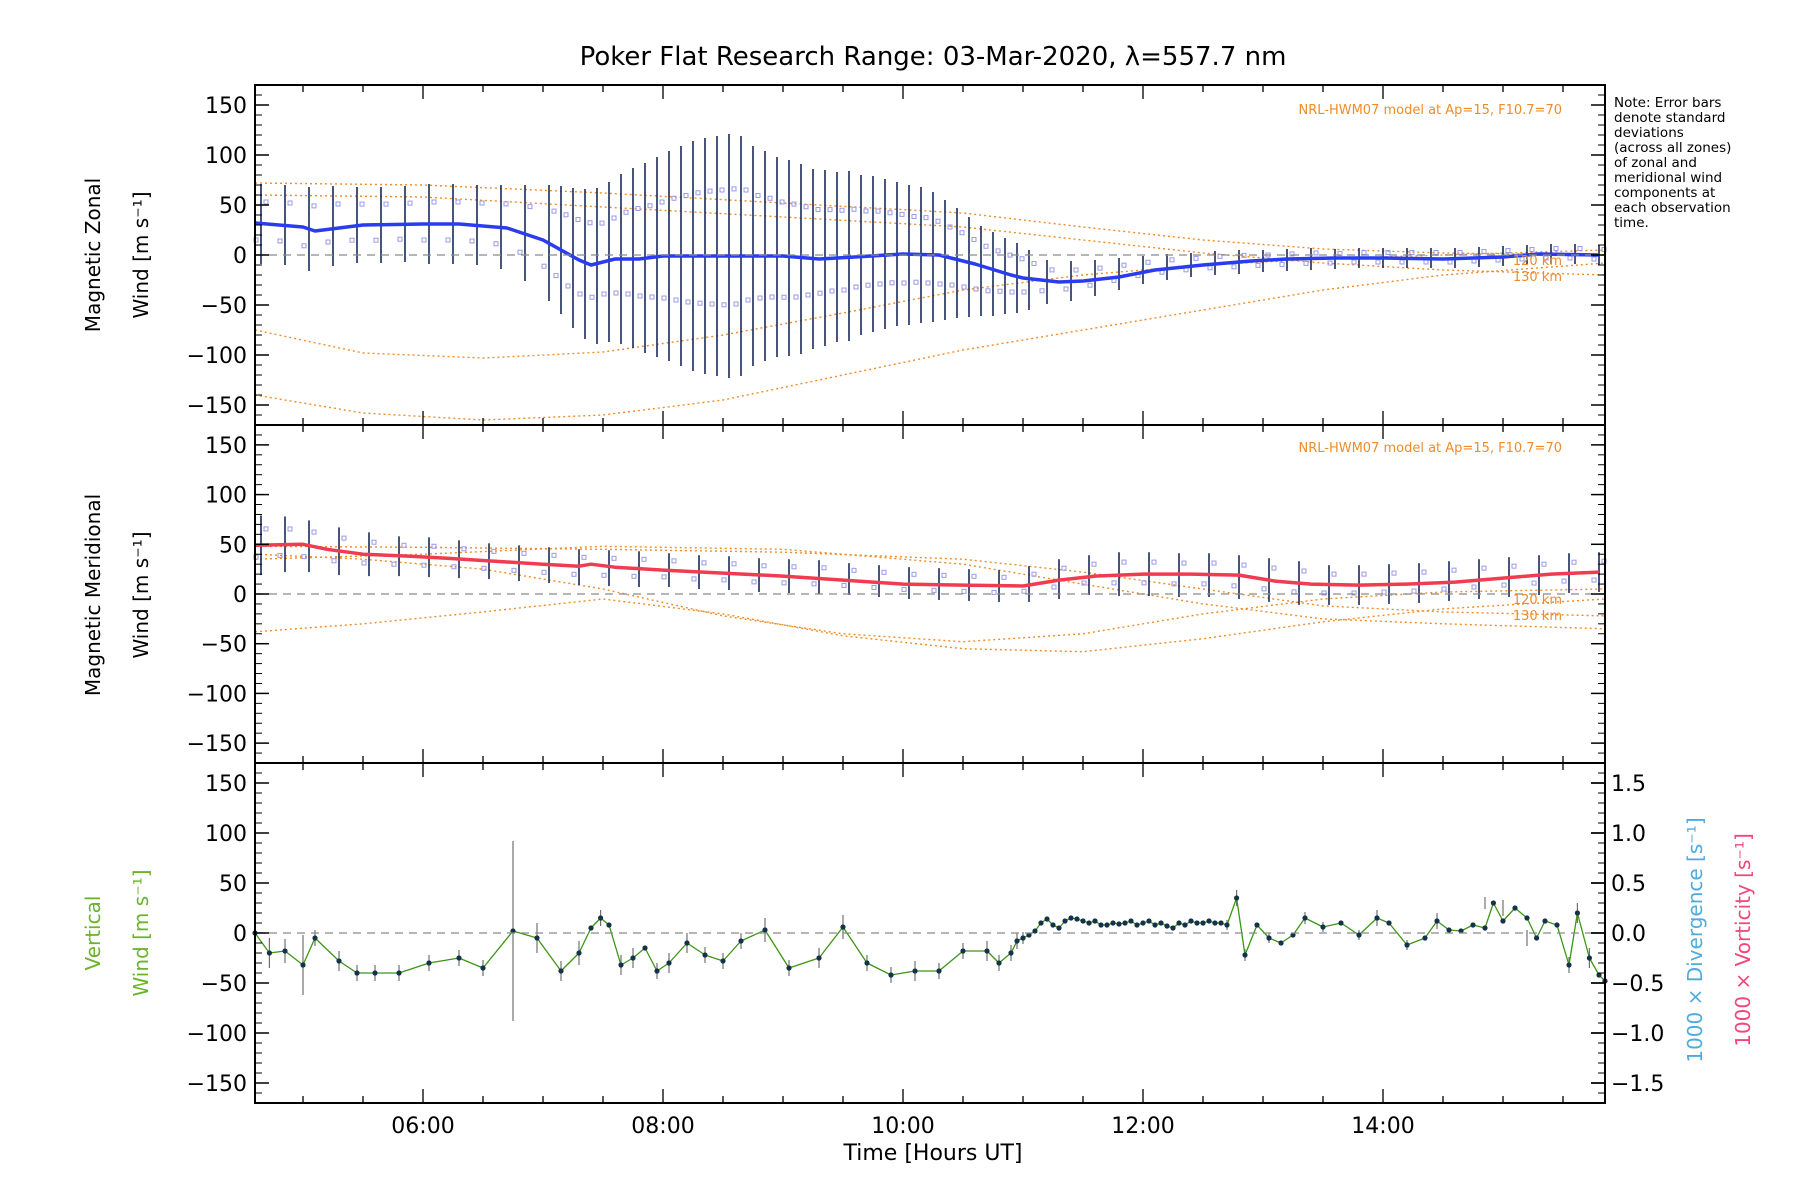 Image resolution: width=1800 pixels, height=1200 pixels. I want to click on meridional-series, so click(927, 565).